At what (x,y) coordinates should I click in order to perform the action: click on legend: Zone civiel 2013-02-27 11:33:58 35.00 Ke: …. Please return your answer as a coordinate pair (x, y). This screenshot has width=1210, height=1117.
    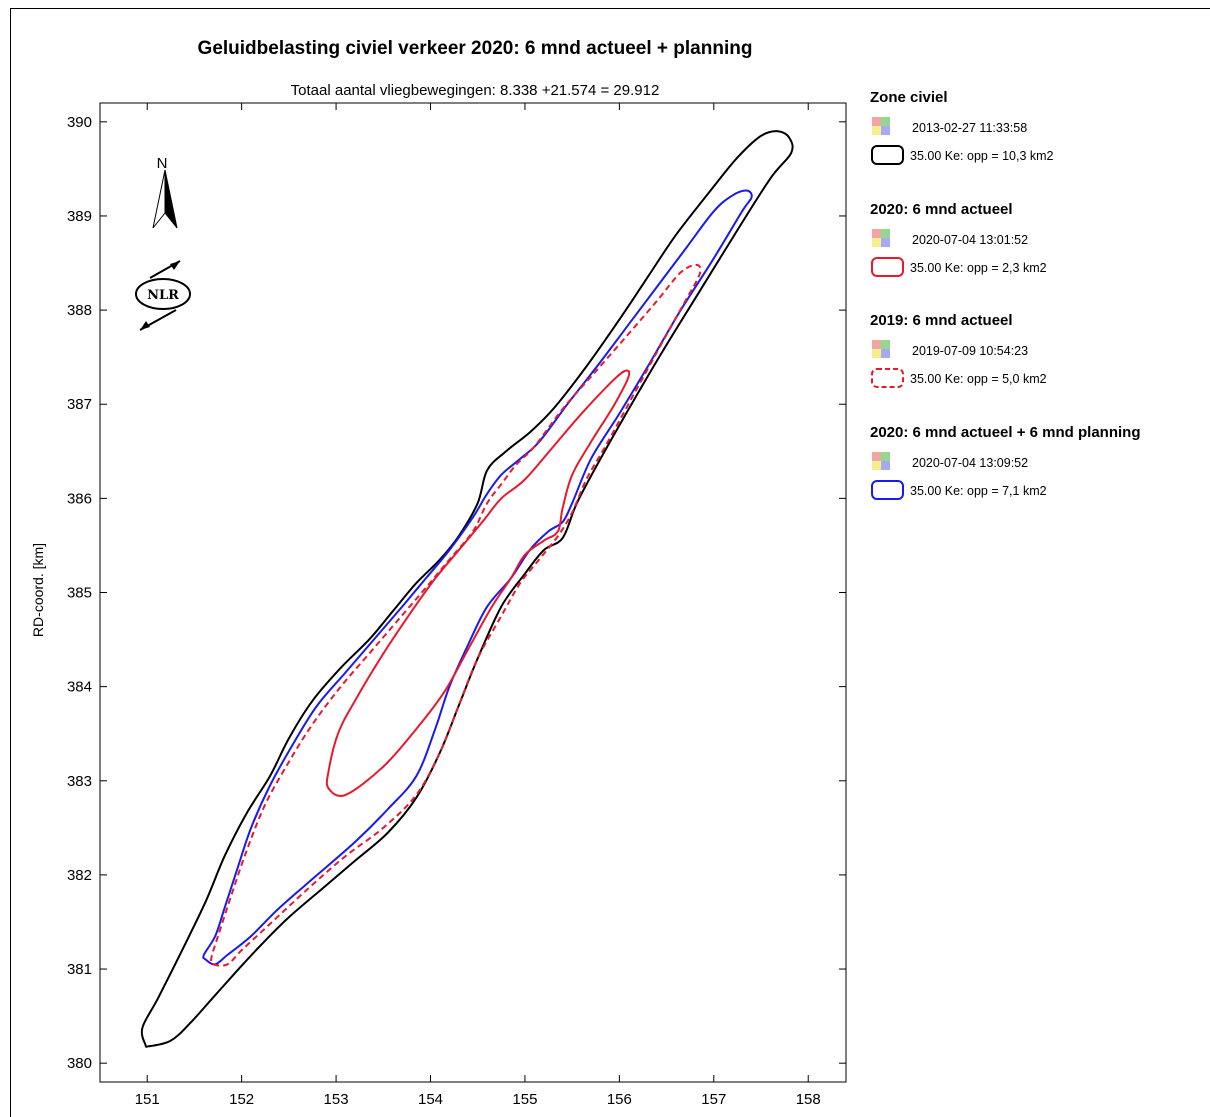
    Looking at the image, I should click on (1005, 294).